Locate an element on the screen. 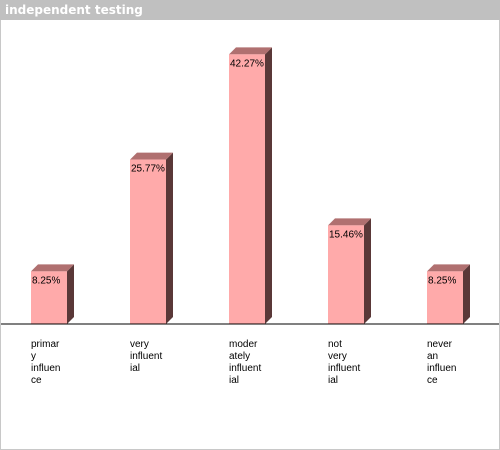 This screenshot has width=500, height=450. category-label-2: moder ately influent ial is located at coordinates (245, 362).